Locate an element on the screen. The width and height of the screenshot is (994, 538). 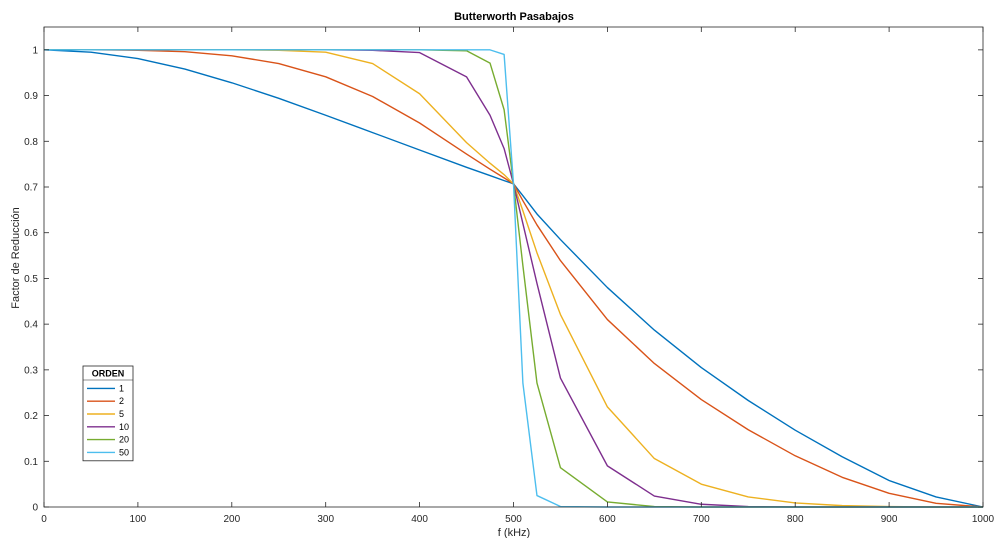
x-tick-label: 600 is located at coordinates (607, 519).